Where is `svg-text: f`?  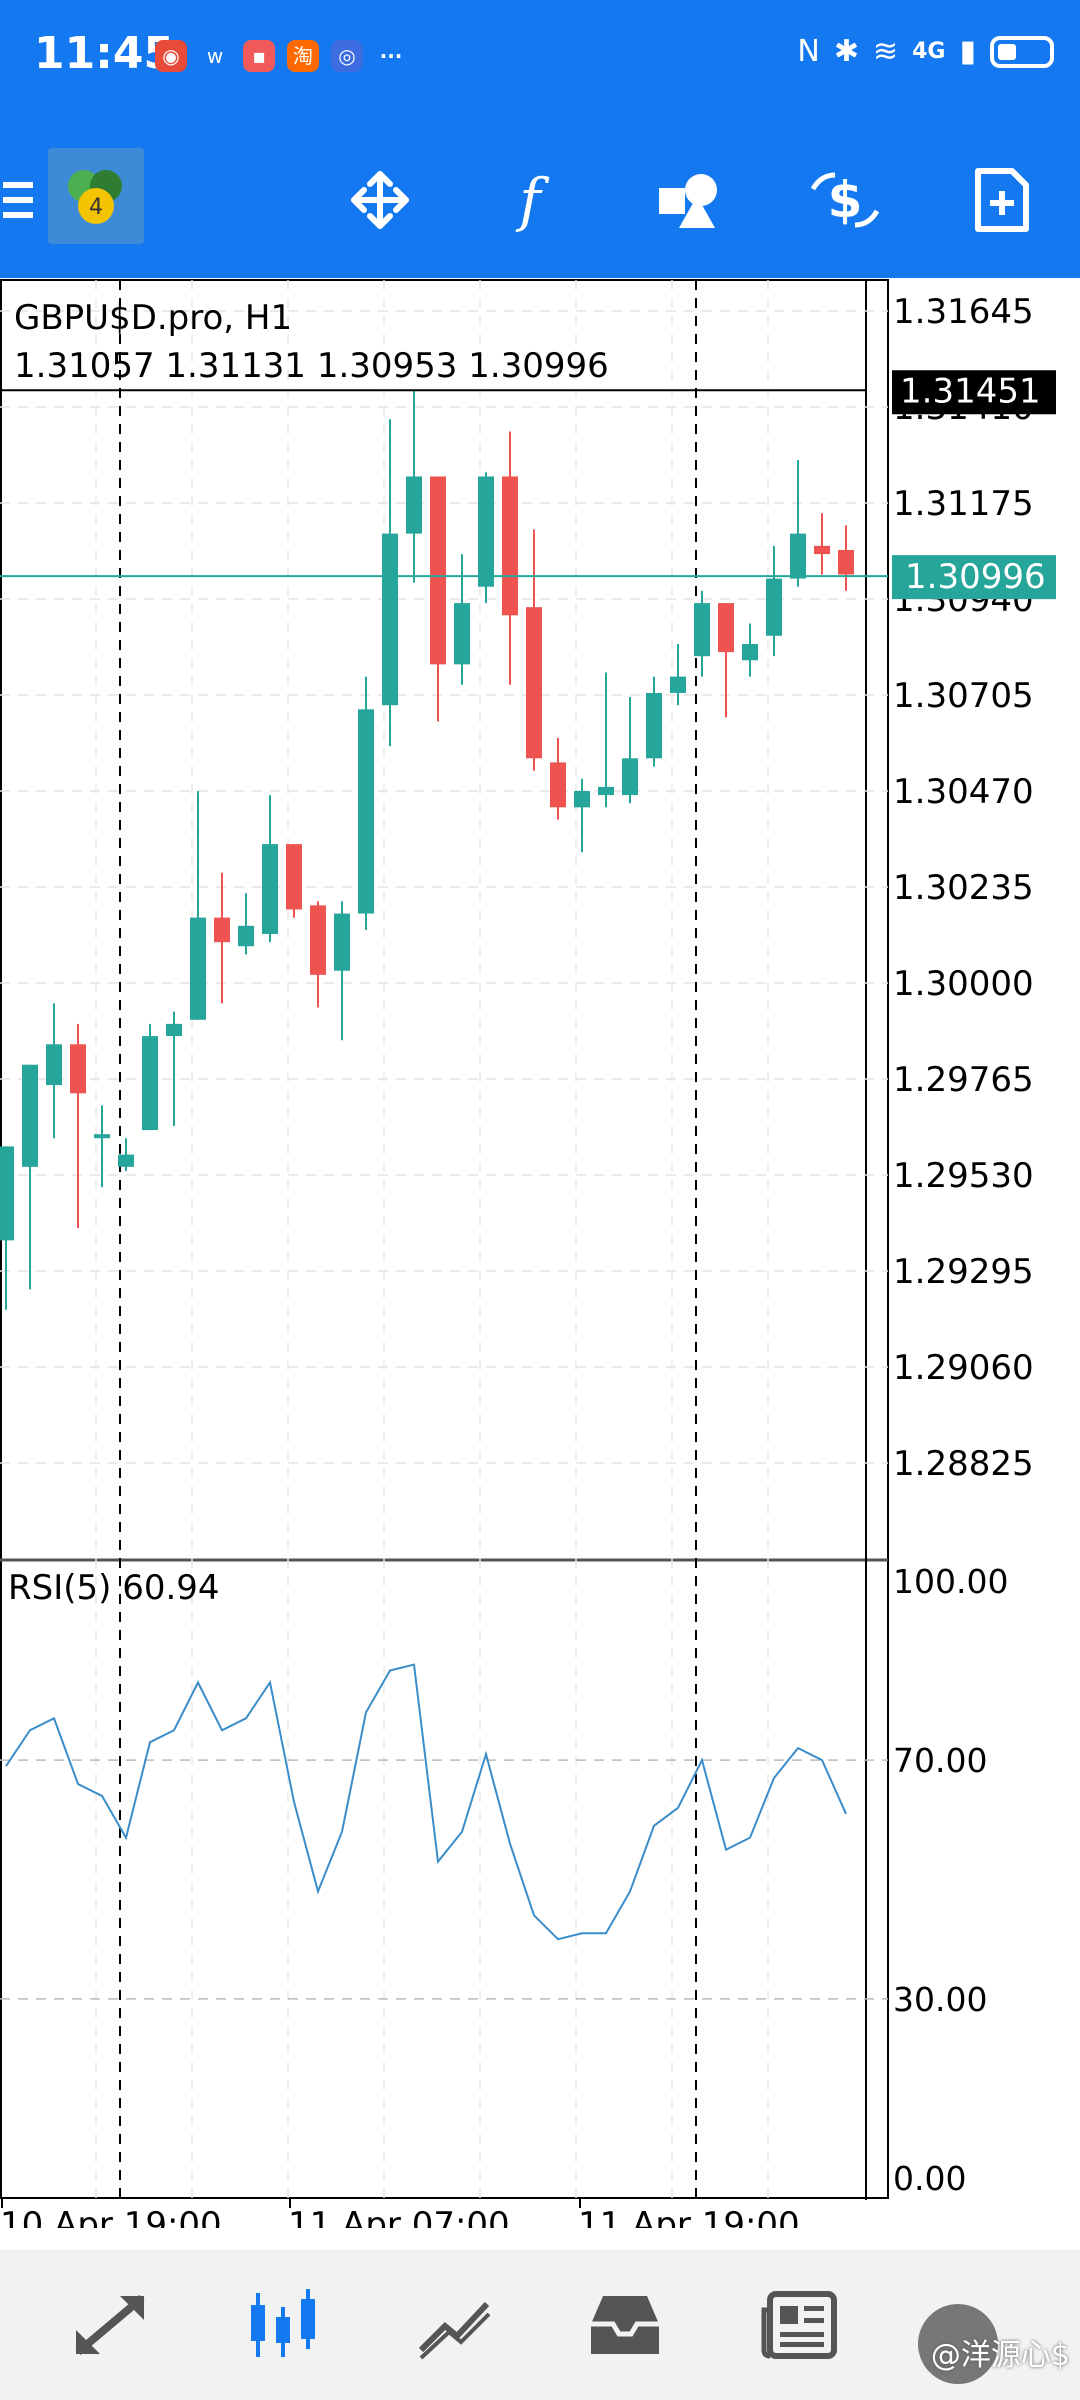 svg-text: f is located at coordinates (532, 200).